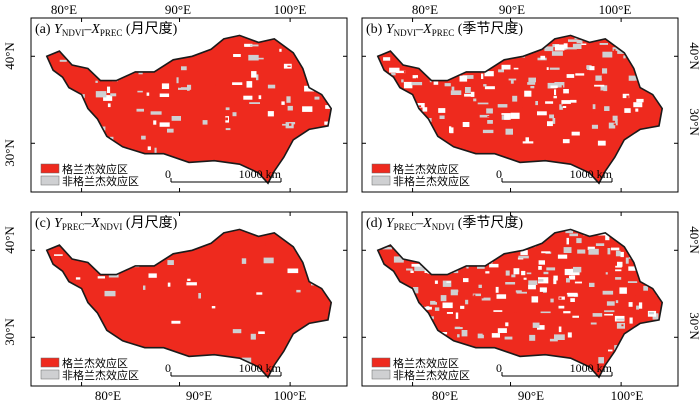 The height and width of the screenshot is (404, 700). I want to click on legend-label-noncausal: 非格兰杰效应区, so click(100, 181).